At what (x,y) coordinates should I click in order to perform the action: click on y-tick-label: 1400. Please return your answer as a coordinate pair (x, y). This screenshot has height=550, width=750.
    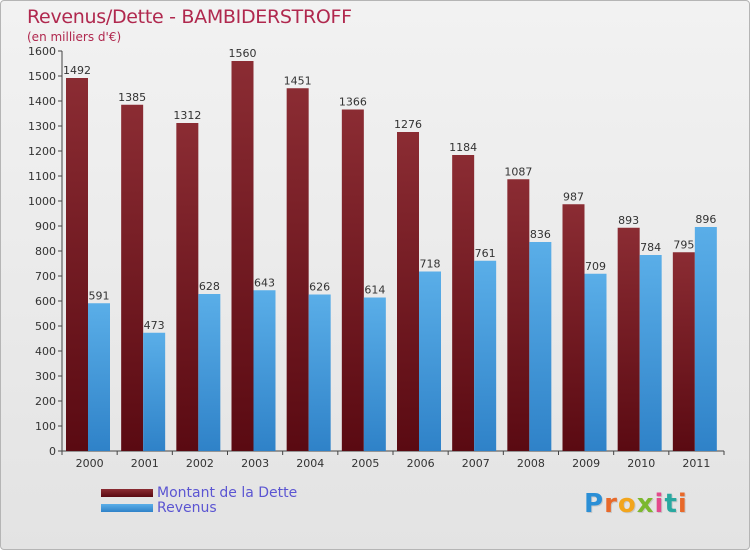
    Looking at the image, I should click on (42, 101).